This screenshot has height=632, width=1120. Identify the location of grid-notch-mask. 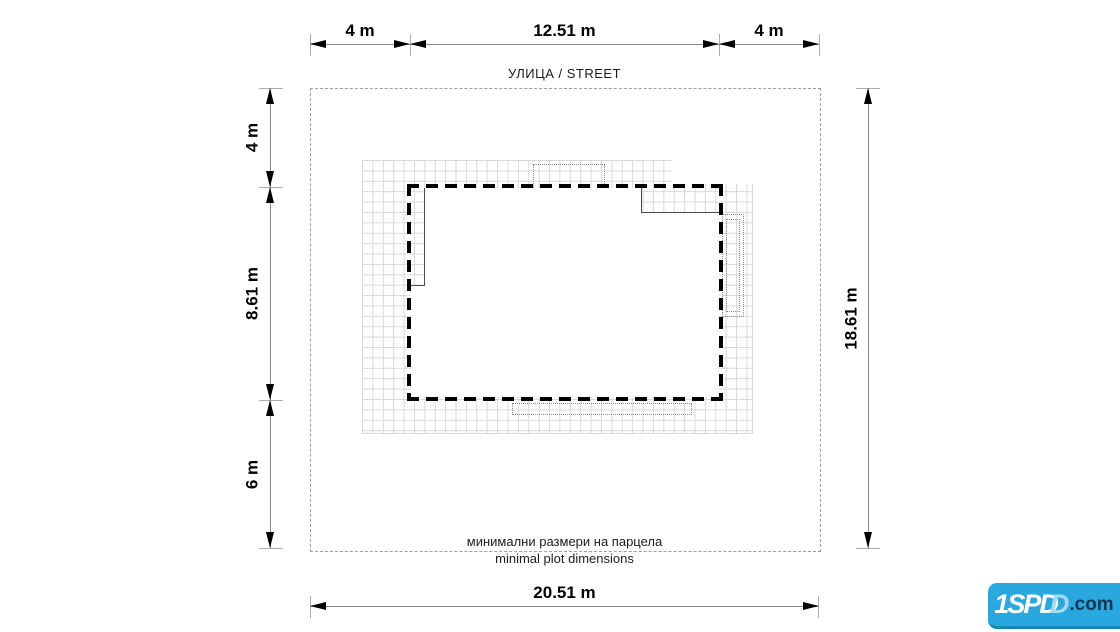
(712, 171).